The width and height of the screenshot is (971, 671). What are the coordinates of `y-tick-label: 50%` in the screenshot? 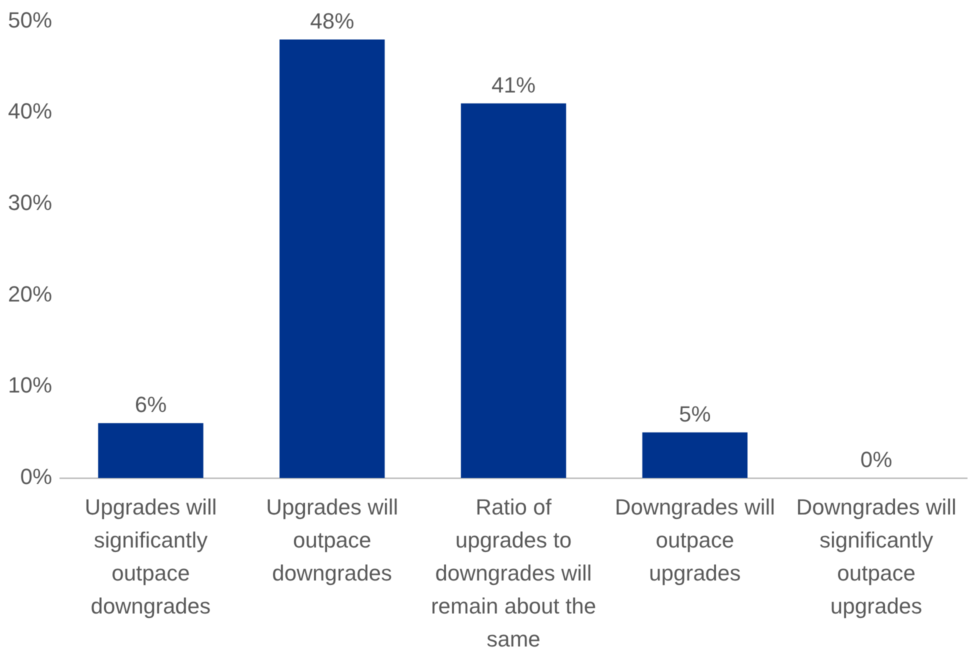 It's located at (30, 19).